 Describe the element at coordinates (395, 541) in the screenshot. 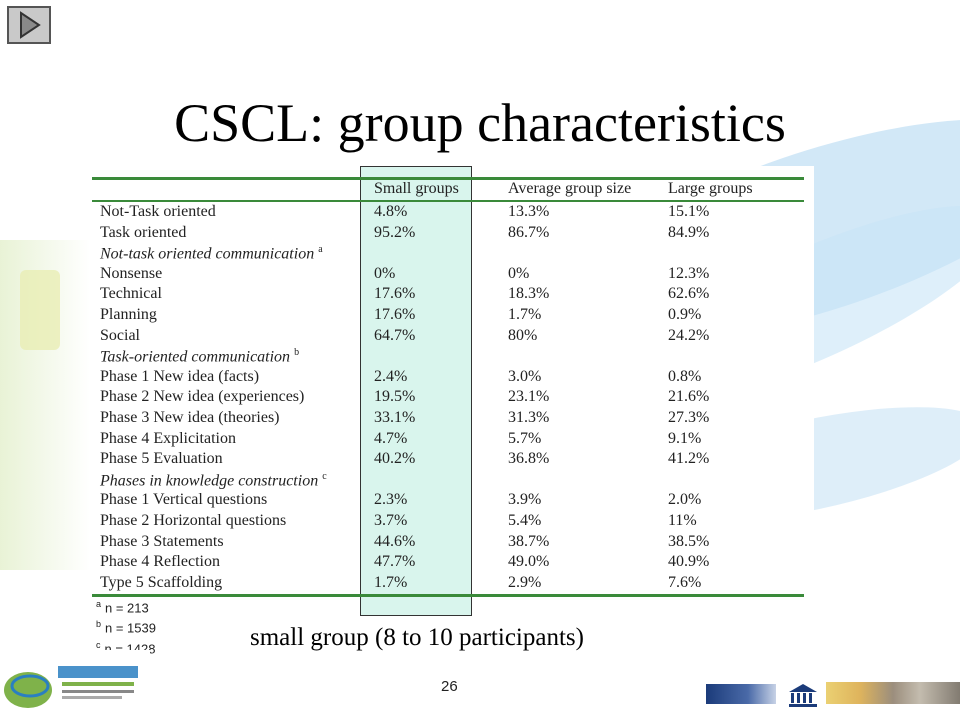

I see `cell-small-groups: 44.6%` at that location.